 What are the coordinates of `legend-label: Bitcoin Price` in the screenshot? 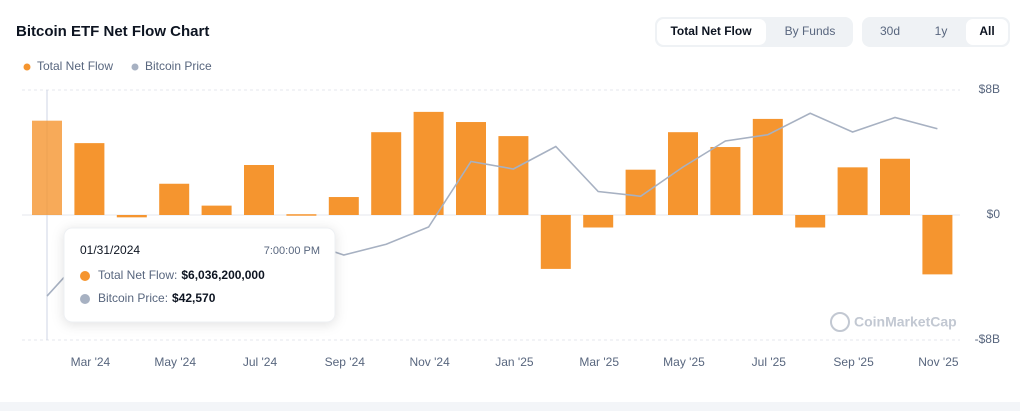 It's located at (178, 66).